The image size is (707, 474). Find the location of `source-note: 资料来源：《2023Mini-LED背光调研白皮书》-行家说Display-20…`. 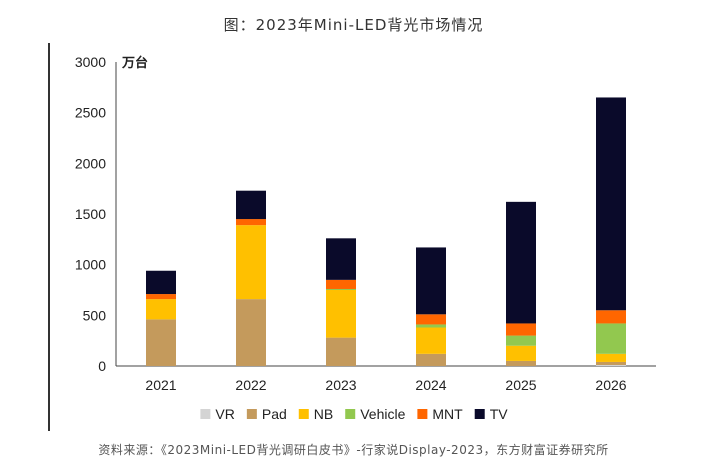

source-note: 资料来源：《2023Mini-LED背光调研白皮书》-行家说Display-20… is located at coordinates (353, 450).